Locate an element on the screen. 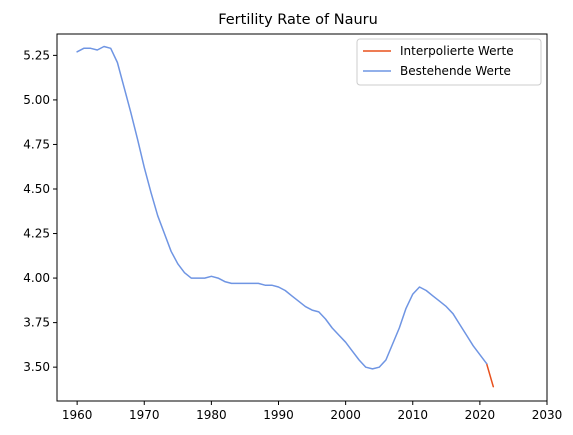  legend-label: Bestehende Werte is located at coordinates (455, 71).